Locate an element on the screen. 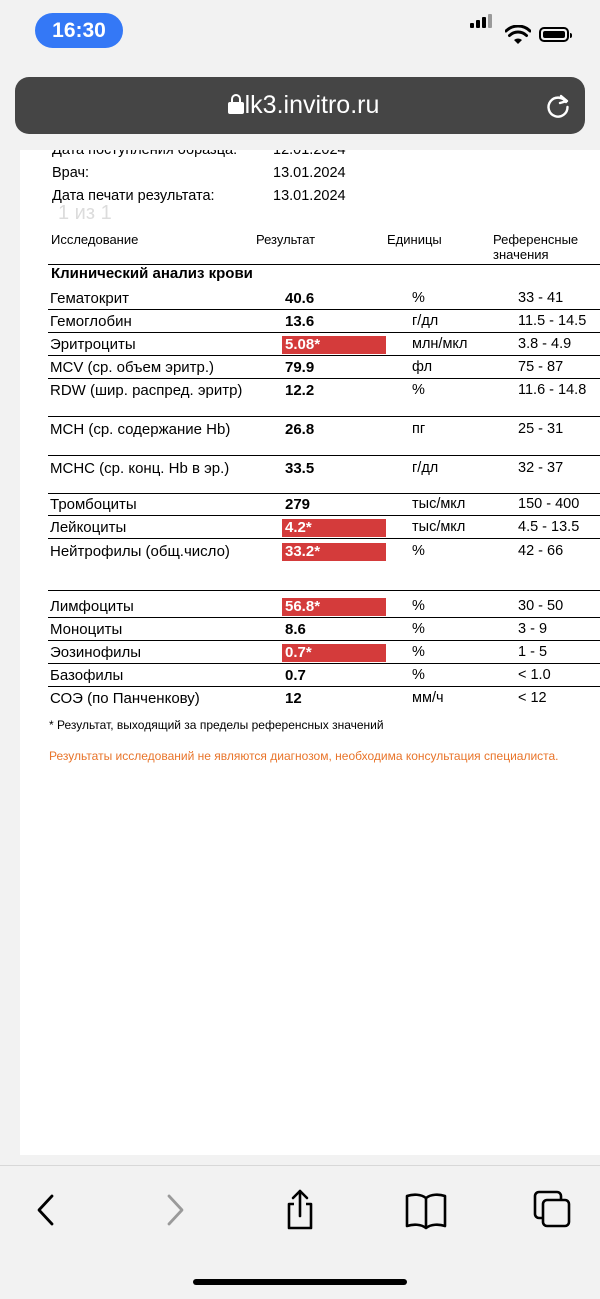 The height and width of the screenshot is (1299, 600). column-header-reference: Референсные значения is located at coordinates (536, 247).